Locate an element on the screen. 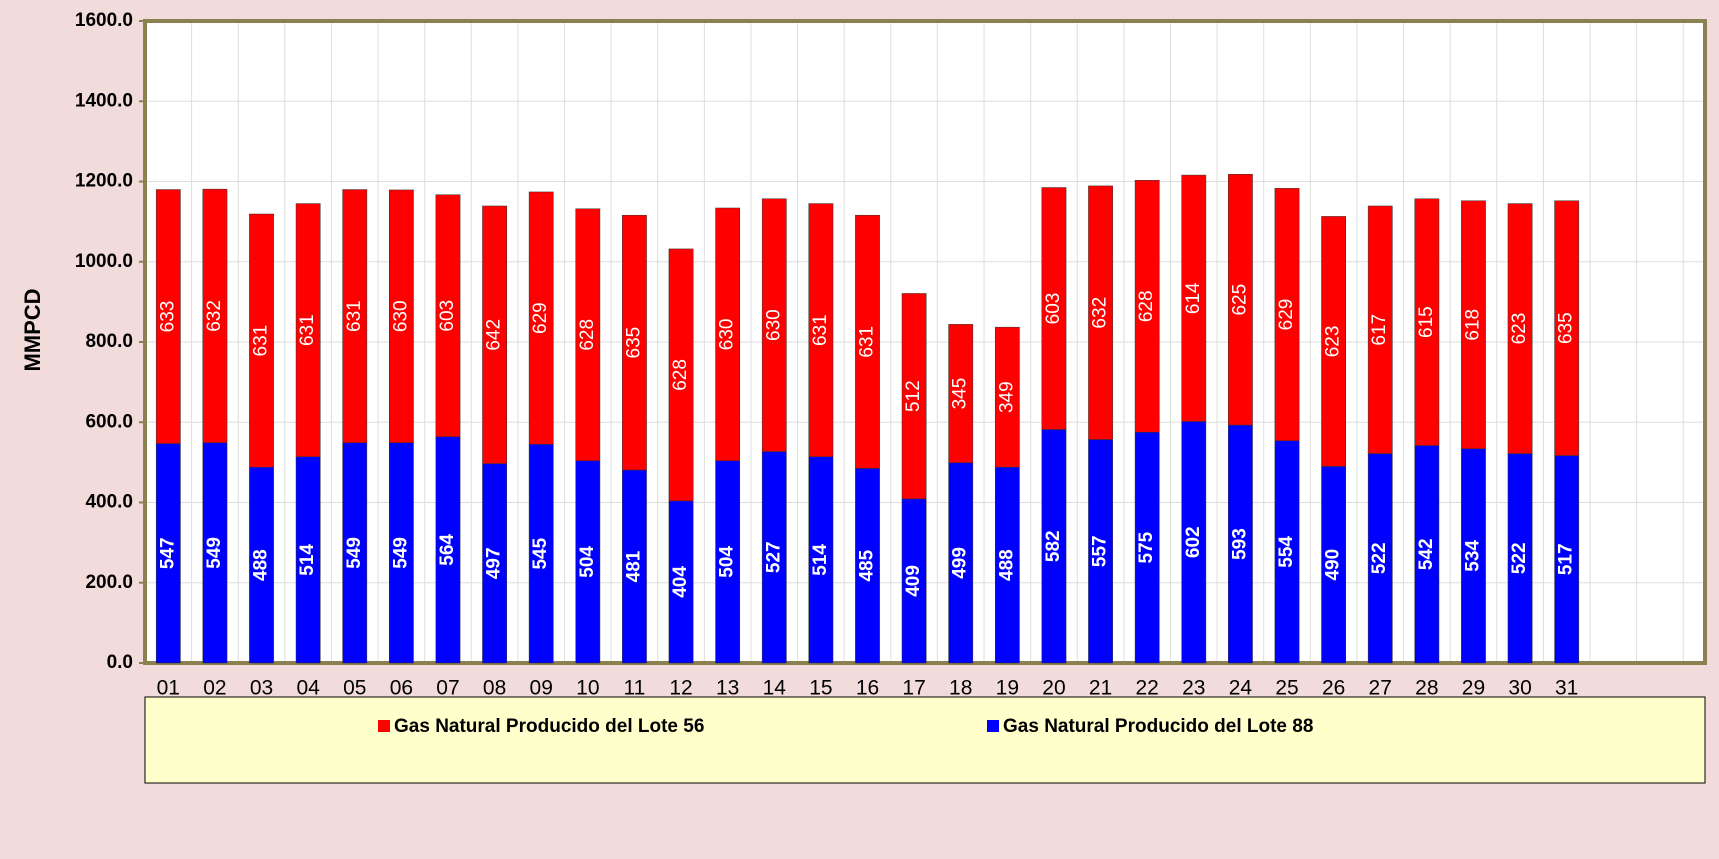  x-tick-label: 06 is located at coordinates (401, 688).